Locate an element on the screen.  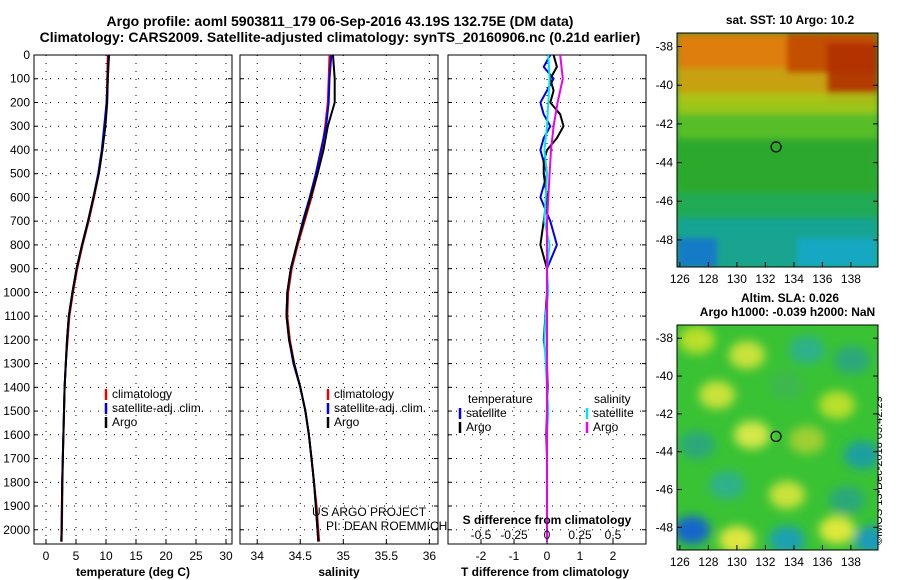
map-sla_map: 126 128 130 132 134 136 138 -38 -40 -42 -44 -46 -48 is located at coordinates (767, 446).